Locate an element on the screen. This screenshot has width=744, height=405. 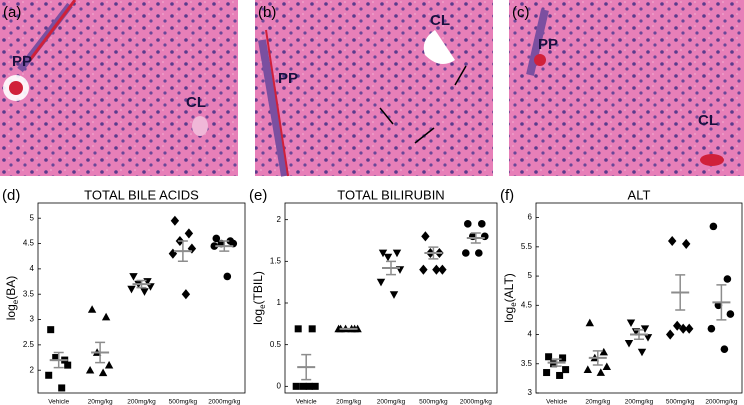
y-tick-label: 0.5 is located at coordinates (276, 344).